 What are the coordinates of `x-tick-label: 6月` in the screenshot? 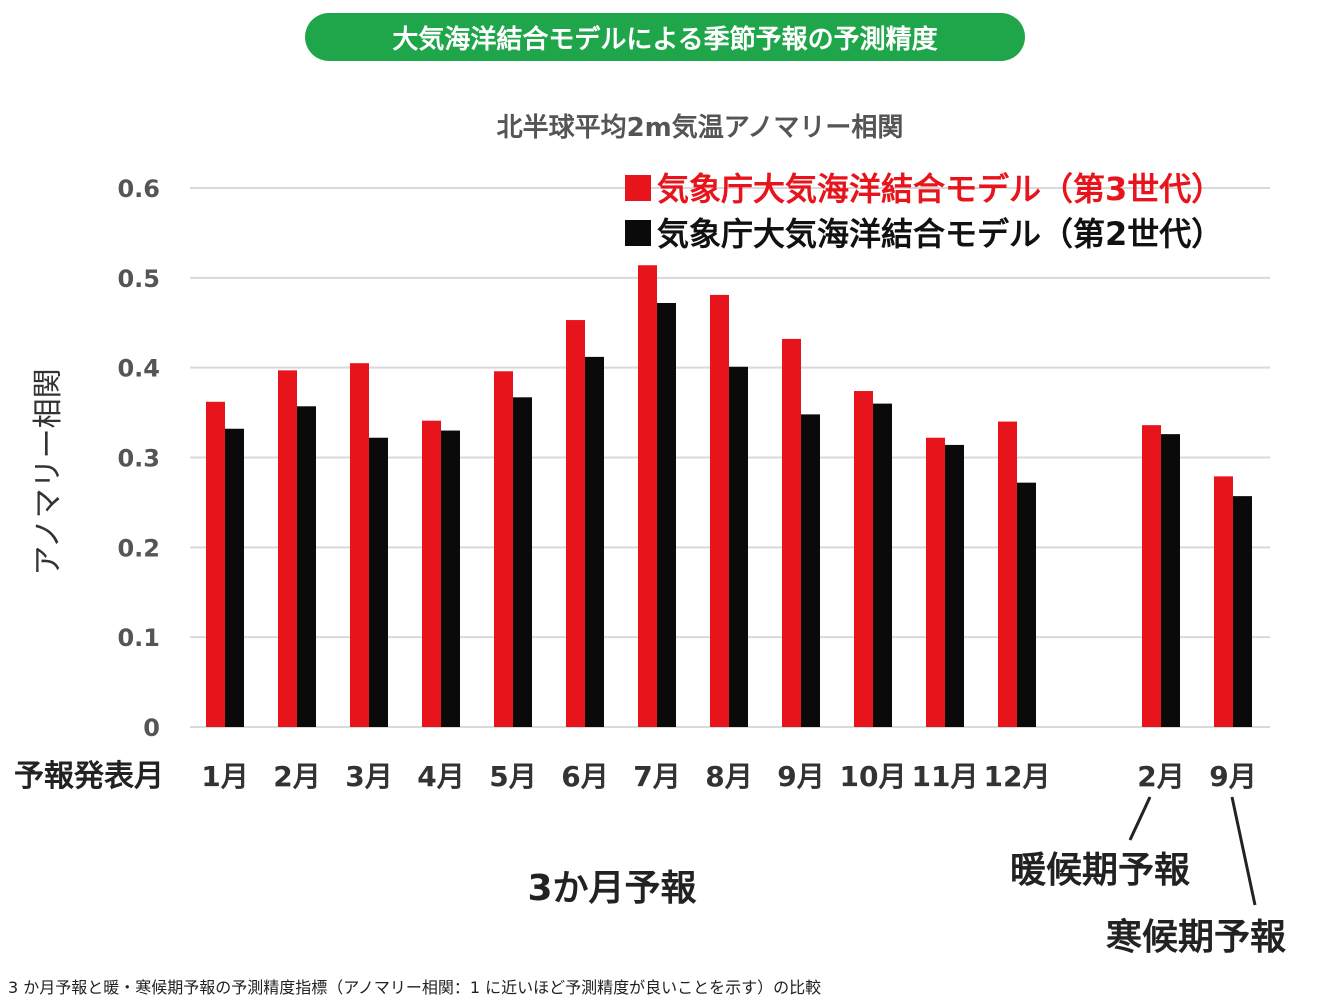 It's located at (584, 776).